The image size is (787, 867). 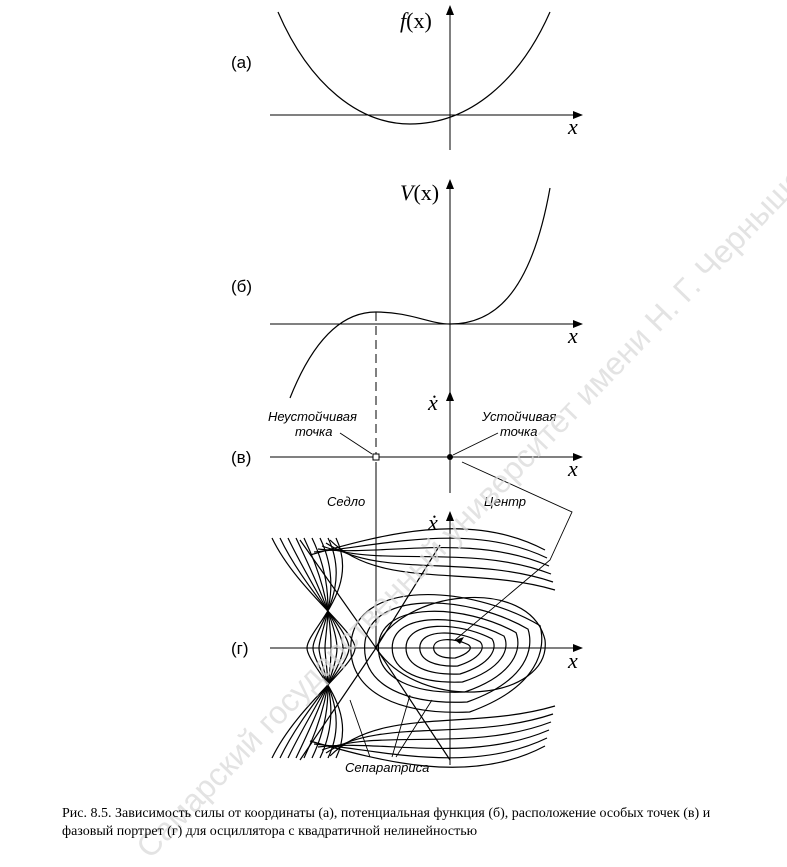 I want to click on stable-point-label-line1: Устойчивая, so click(x=518, y=416).